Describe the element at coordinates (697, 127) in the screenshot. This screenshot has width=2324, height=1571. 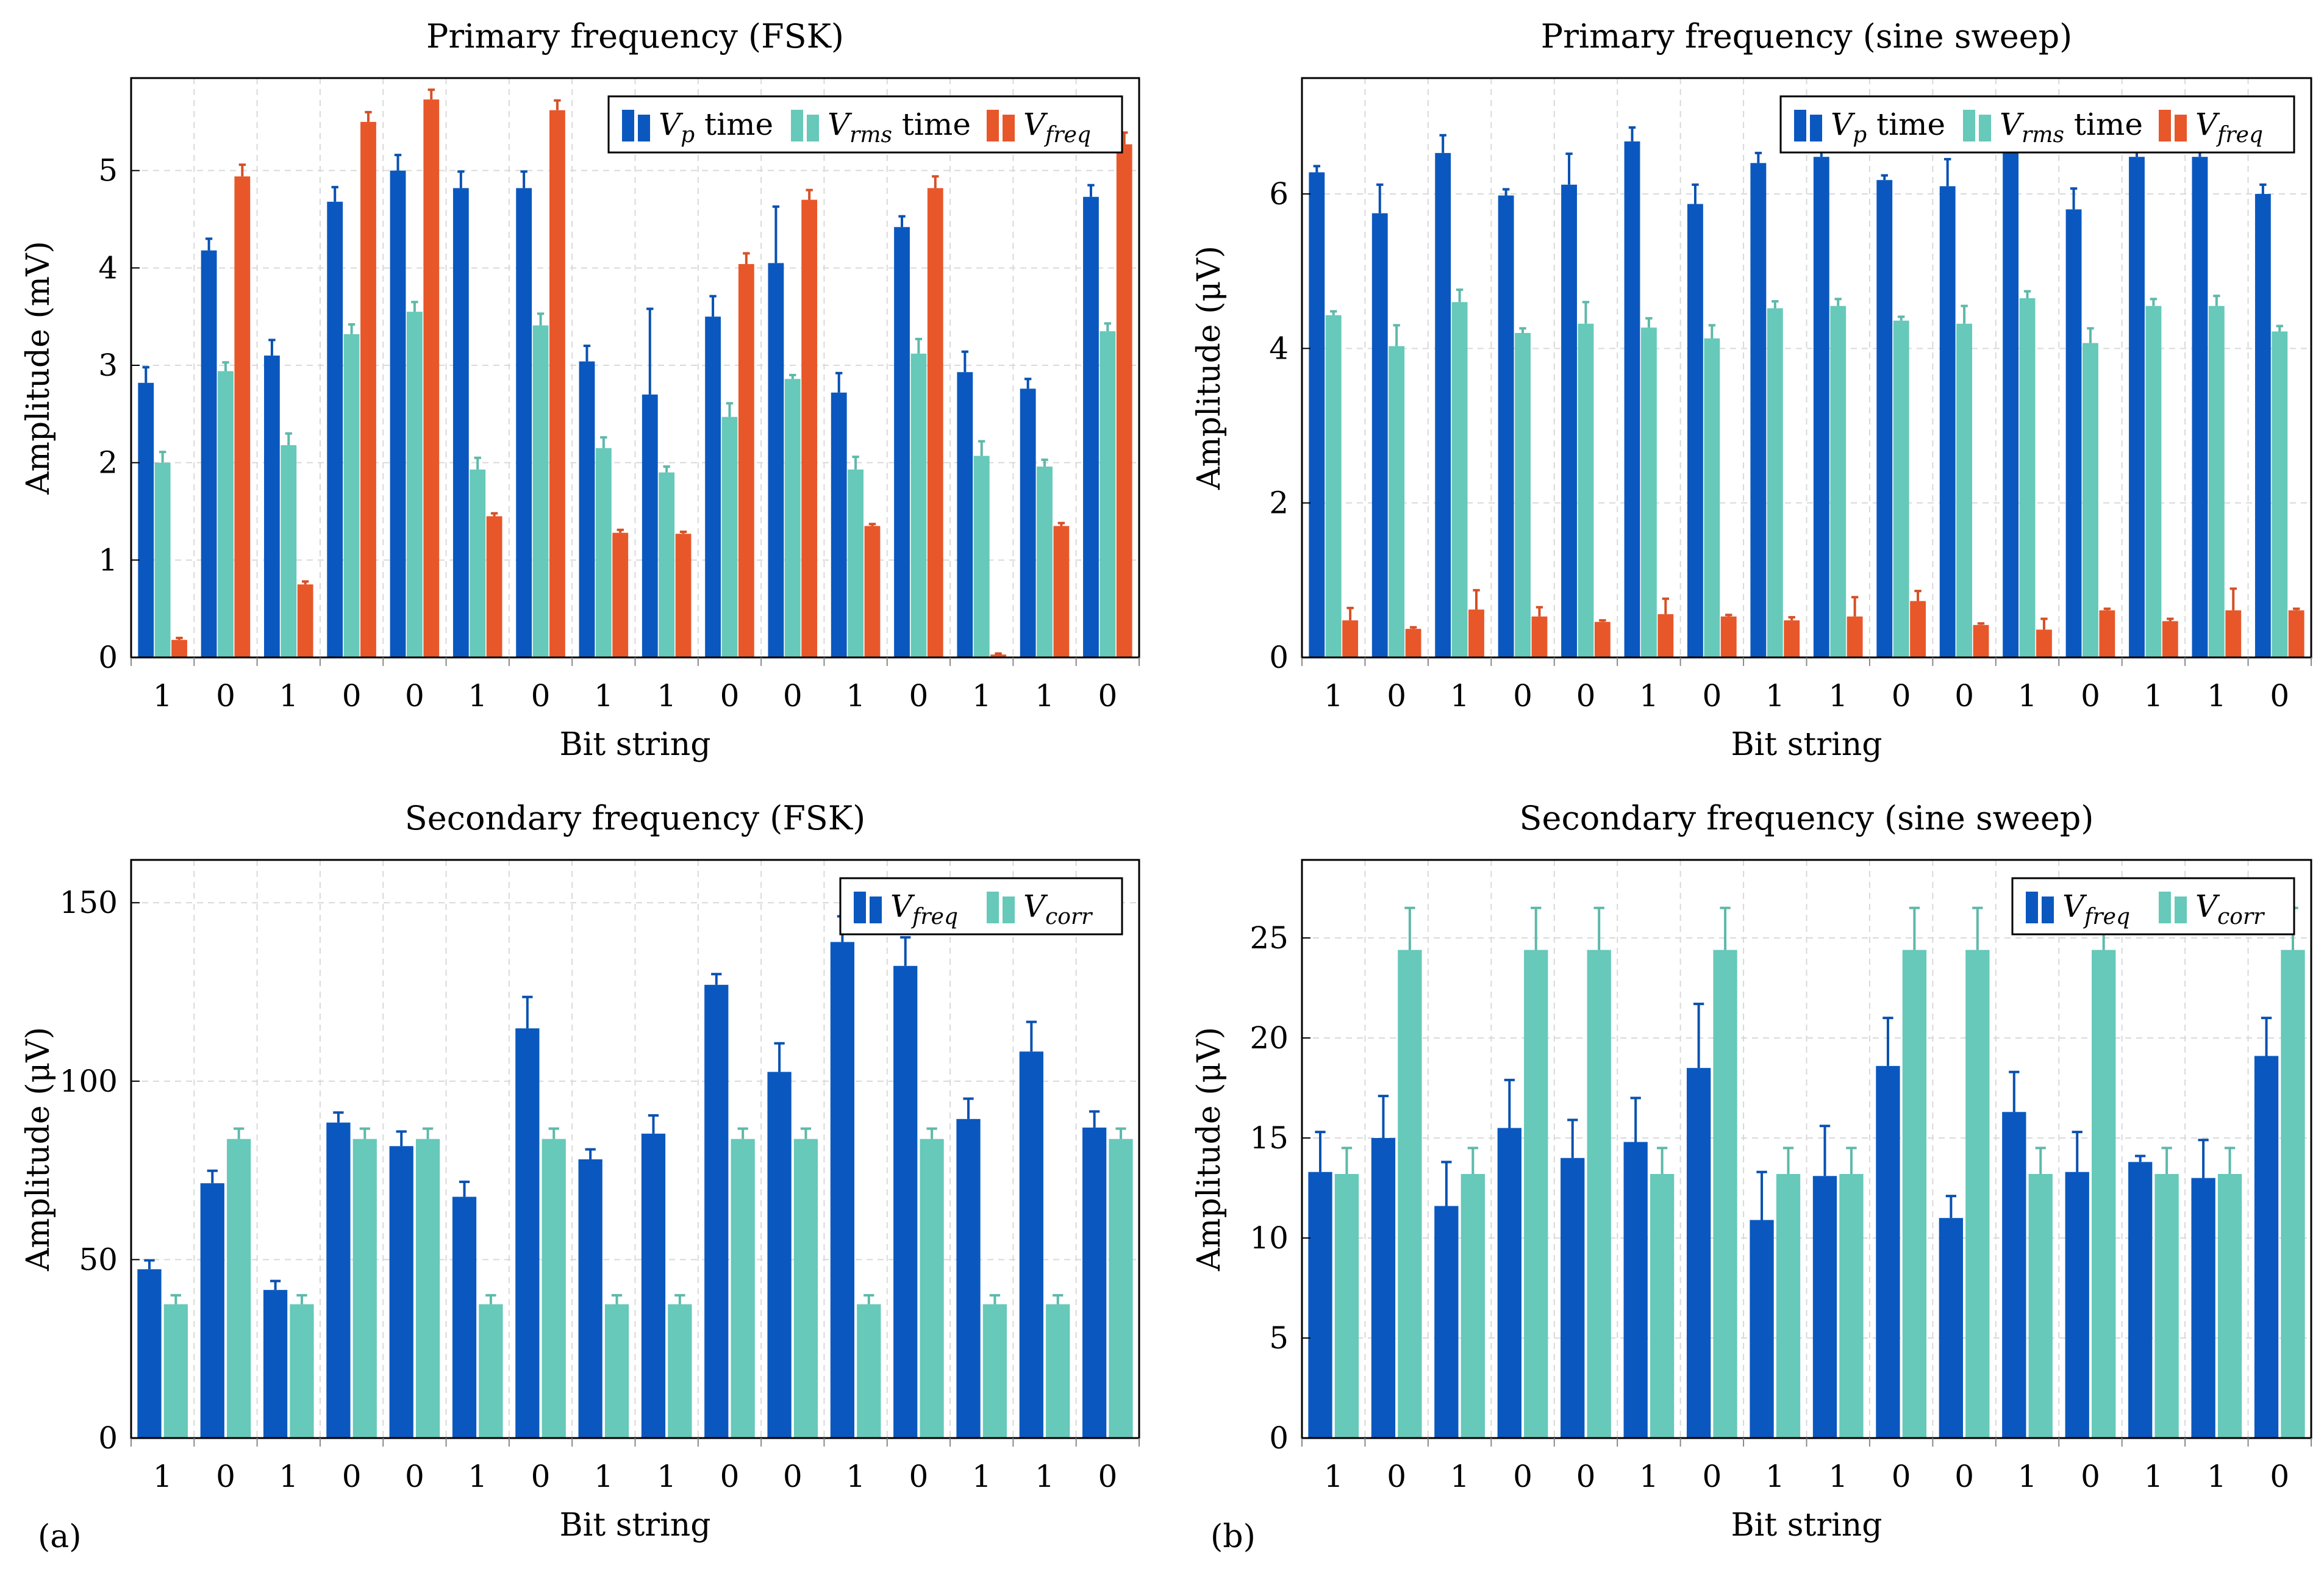
I see `legend-item-vp-time: Vp time` at that location.